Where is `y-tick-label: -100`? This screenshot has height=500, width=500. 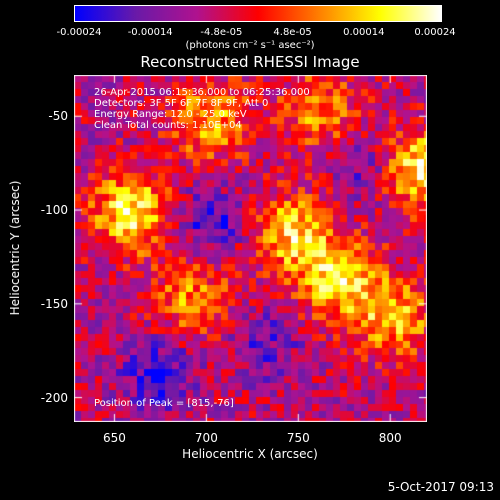
y-tick-label: -100 is located at coordinates (54, 210).